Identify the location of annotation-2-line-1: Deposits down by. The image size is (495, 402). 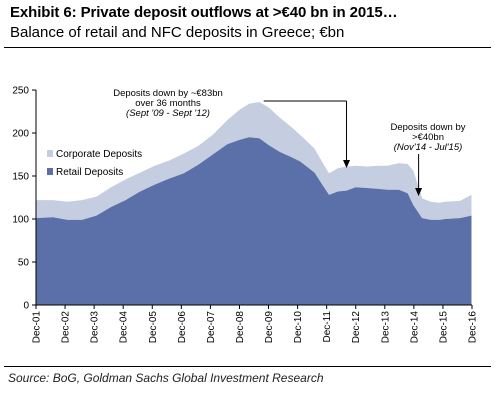
(428, 127).